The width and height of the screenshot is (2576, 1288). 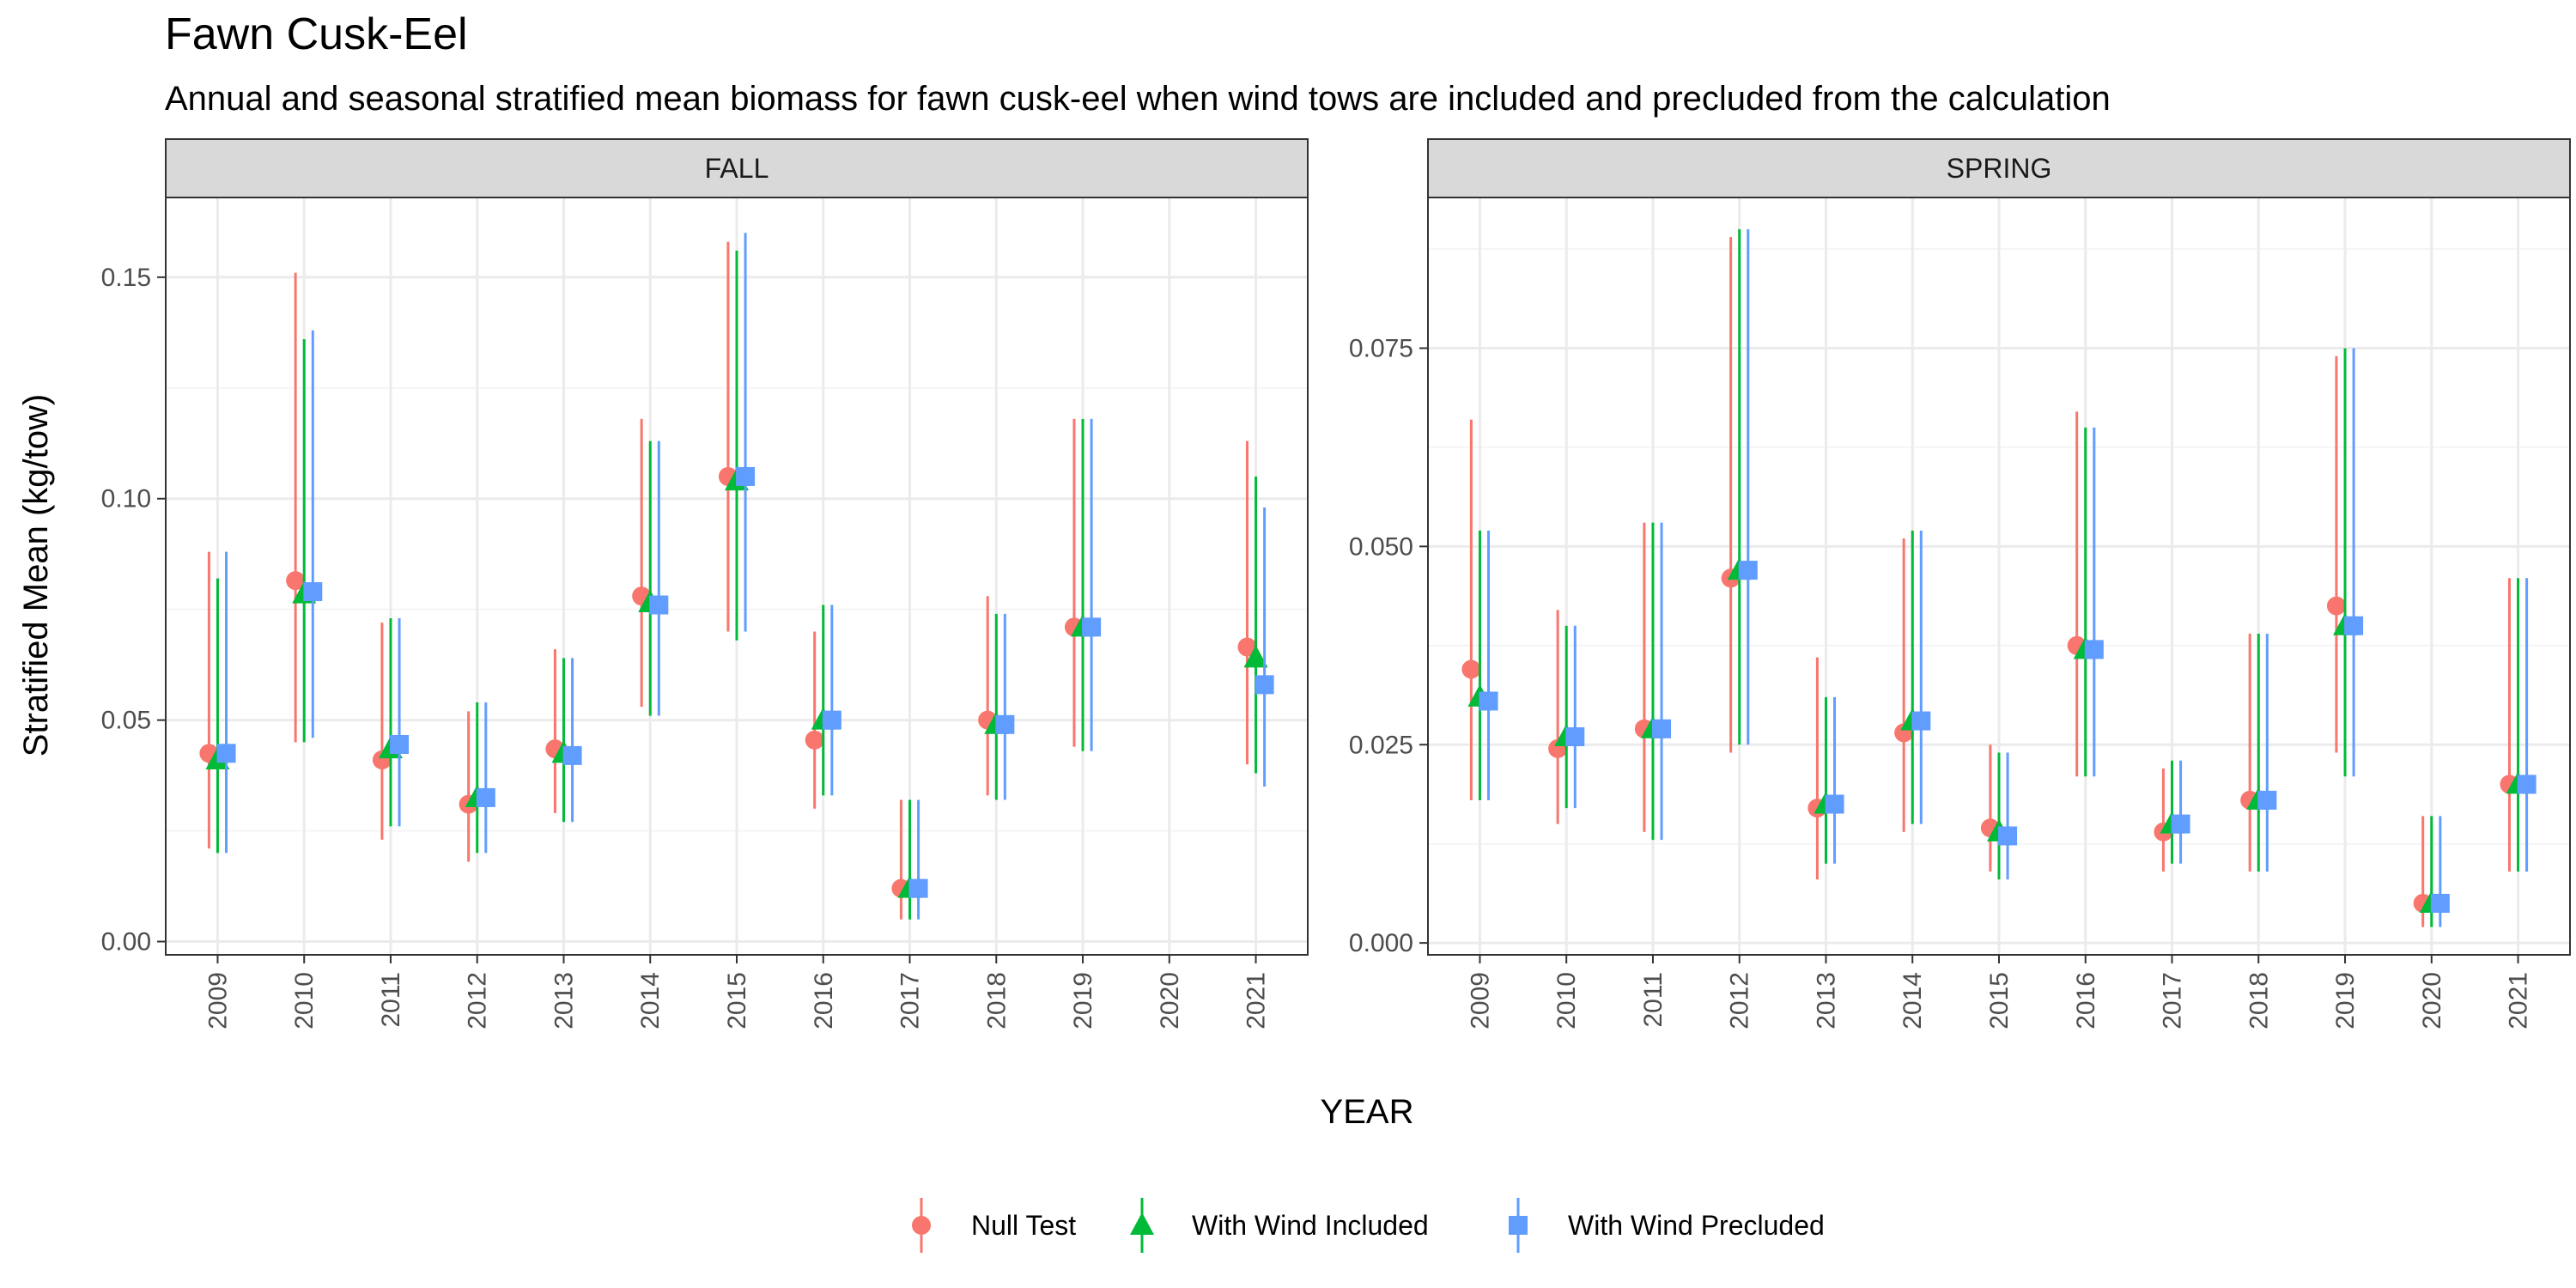 What do you see at coordinates (1381, 745) in the screenshot?
I see `y-tick-label: 0.025` at bounding box center [1381, 745].